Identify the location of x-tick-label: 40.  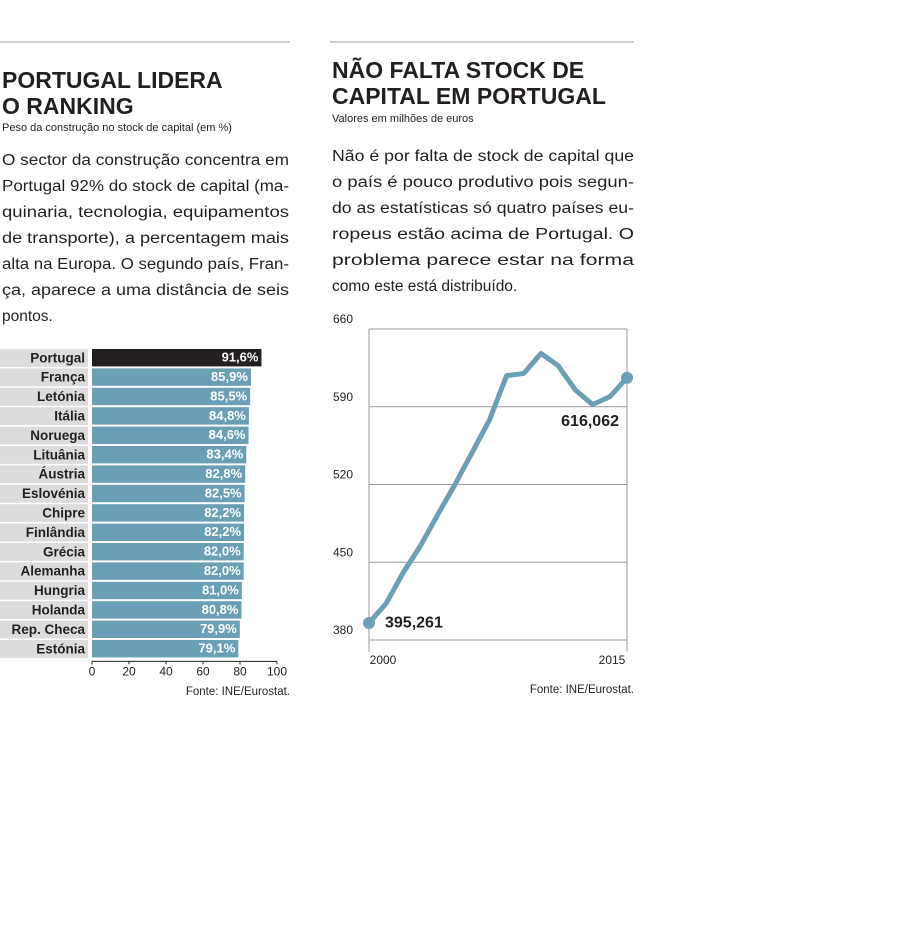
(166, 672).